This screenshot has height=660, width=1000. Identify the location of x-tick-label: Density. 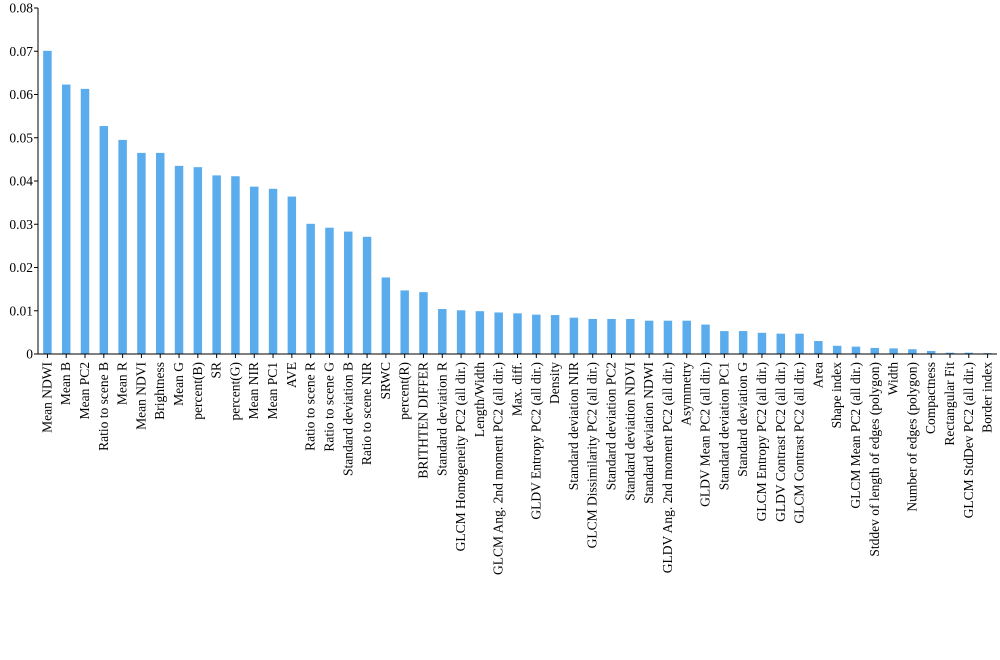
(554, 383).